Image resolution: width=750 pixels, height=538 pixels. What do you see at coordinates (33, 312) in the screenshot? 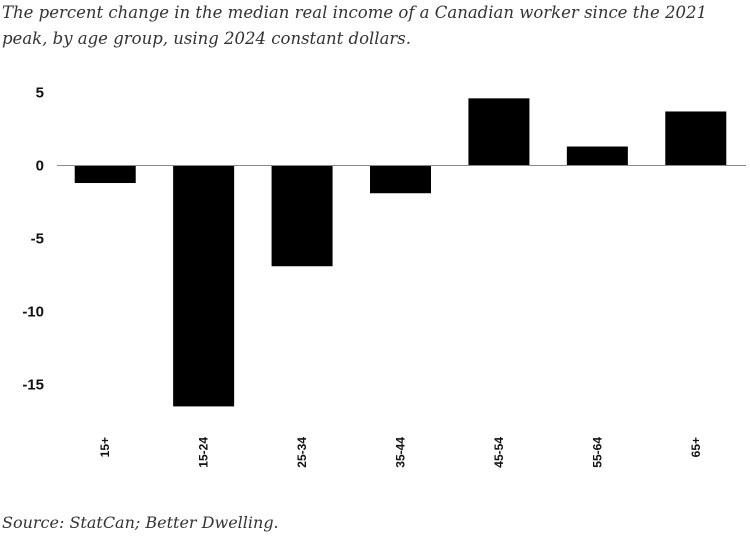
I see `y-tick-label: -10` at bounding box center [33, 312].